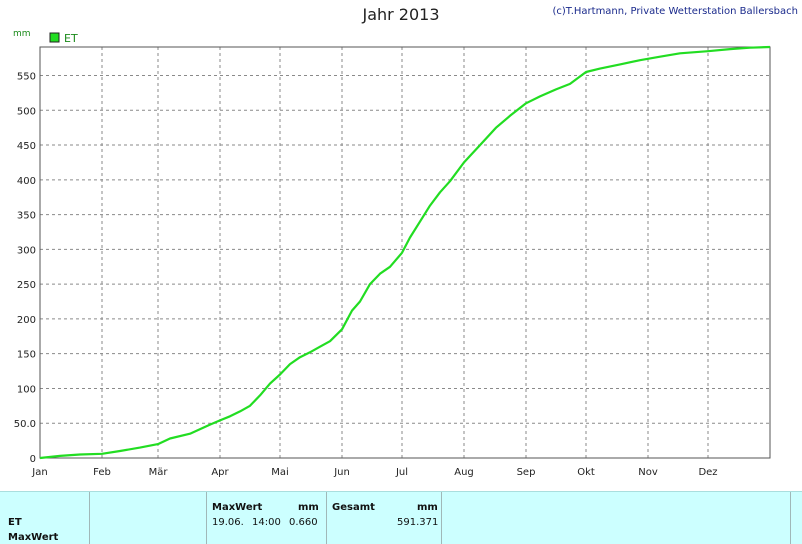 The image size is (802, 544). Describe the element at coordinates (26, 355) in the screenshot. I see `y-tick-label: 150` at that location.